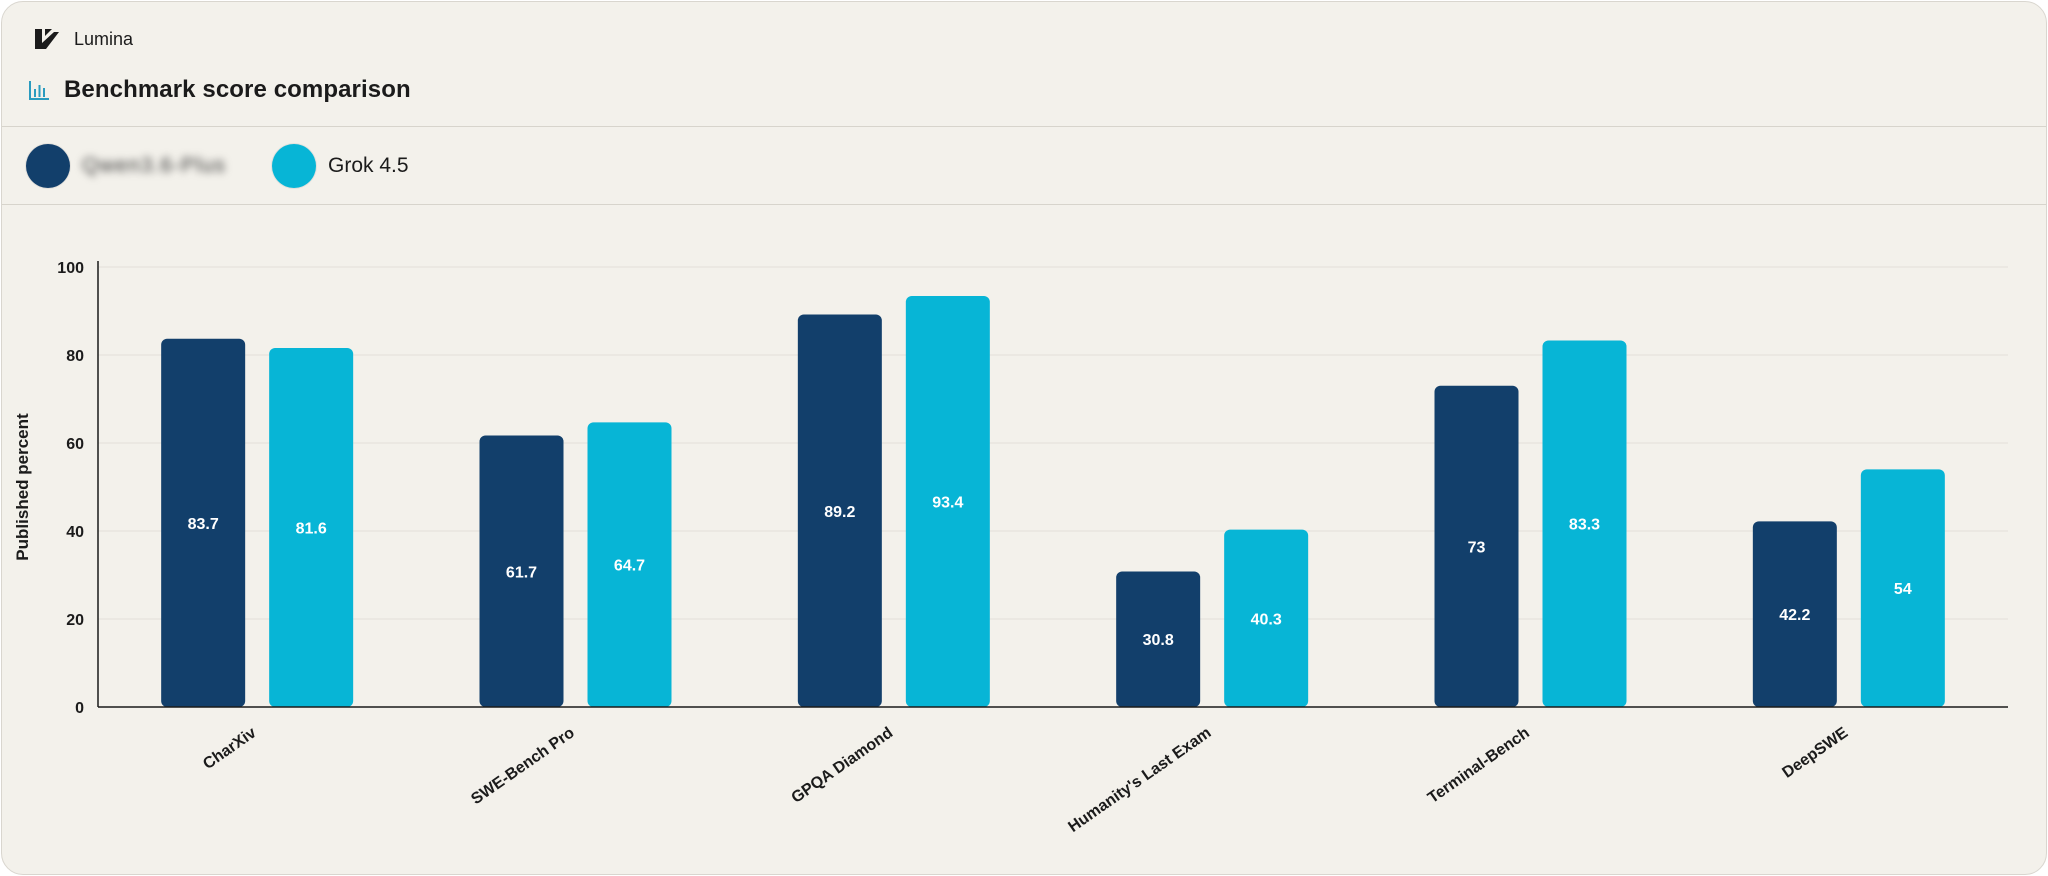  What do you see at coordinates (1815, 752) in the screenshot?
I see `x-tick-label: DeepSWE` at bounding box center [1815, 752].